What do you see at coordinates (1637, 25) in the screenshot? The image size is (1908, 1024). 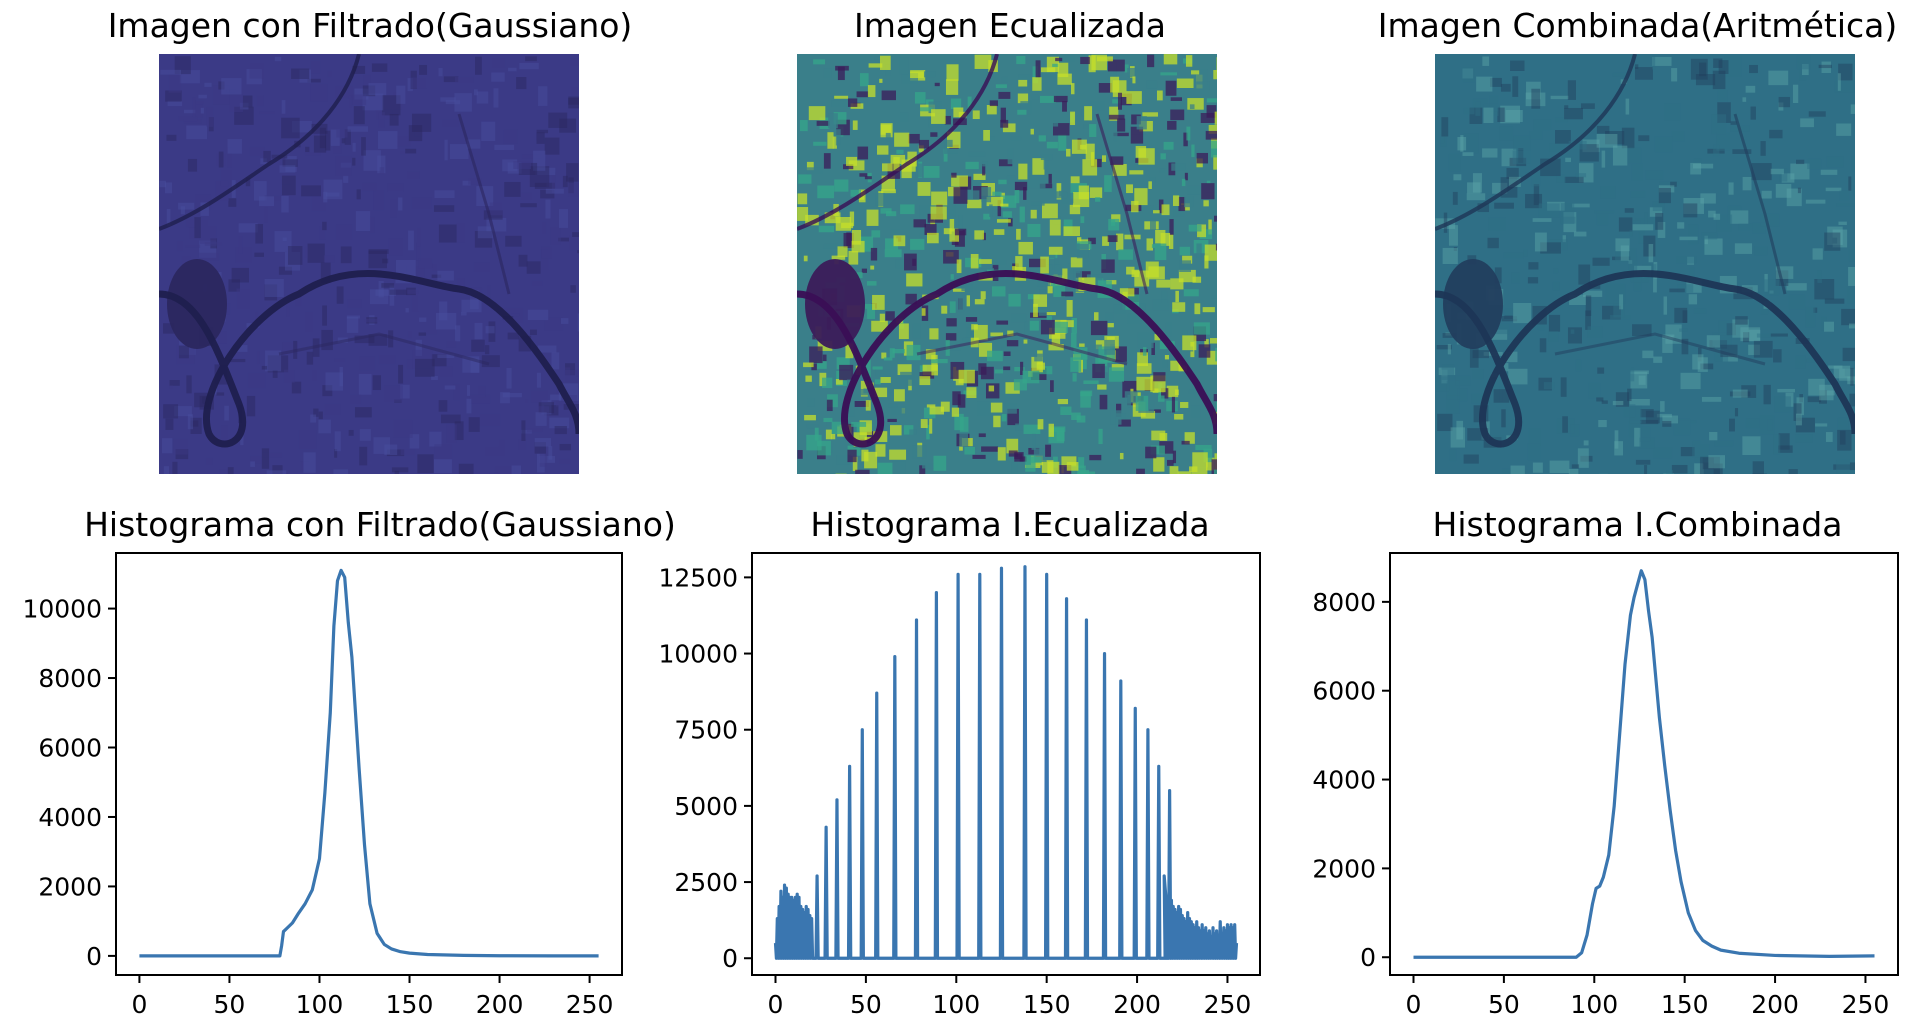 I see `image-title-combinada: Imagen Combinada(Aritmética)` at bounding box center [1637, 25].